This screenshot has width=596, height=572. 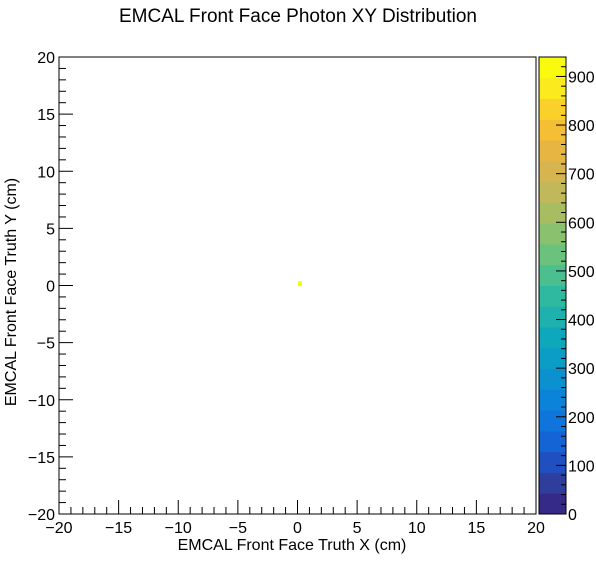 I want to click on x-tick-label: 10, so click(x=417, y=528).